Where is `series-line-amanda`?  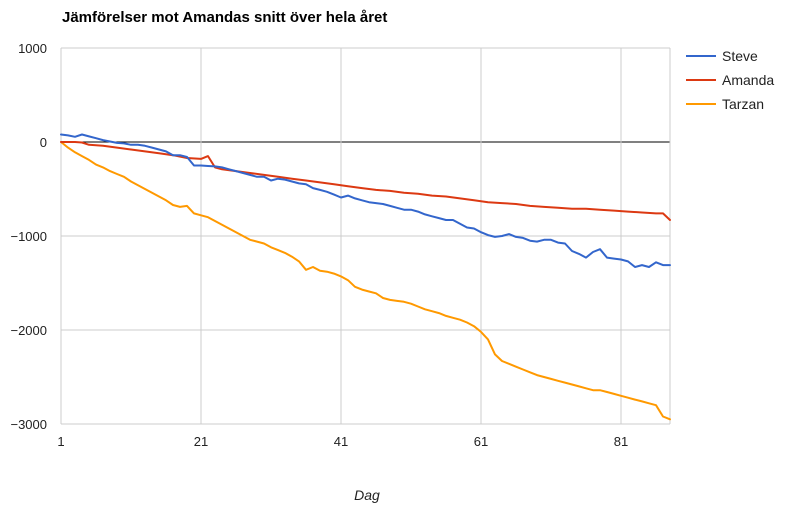
series-line-amanda is located at coordinates (365, 181).